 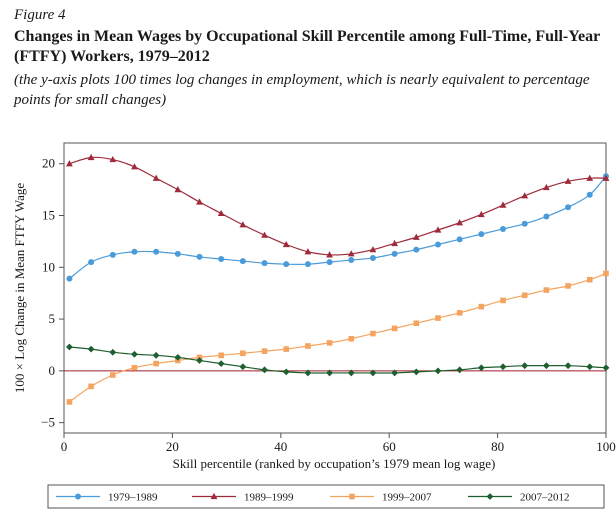 What do you see at coordinates (64, 446) in the screenshot?
I see `x-tick-label: 0` at bounding box center [64, 446].